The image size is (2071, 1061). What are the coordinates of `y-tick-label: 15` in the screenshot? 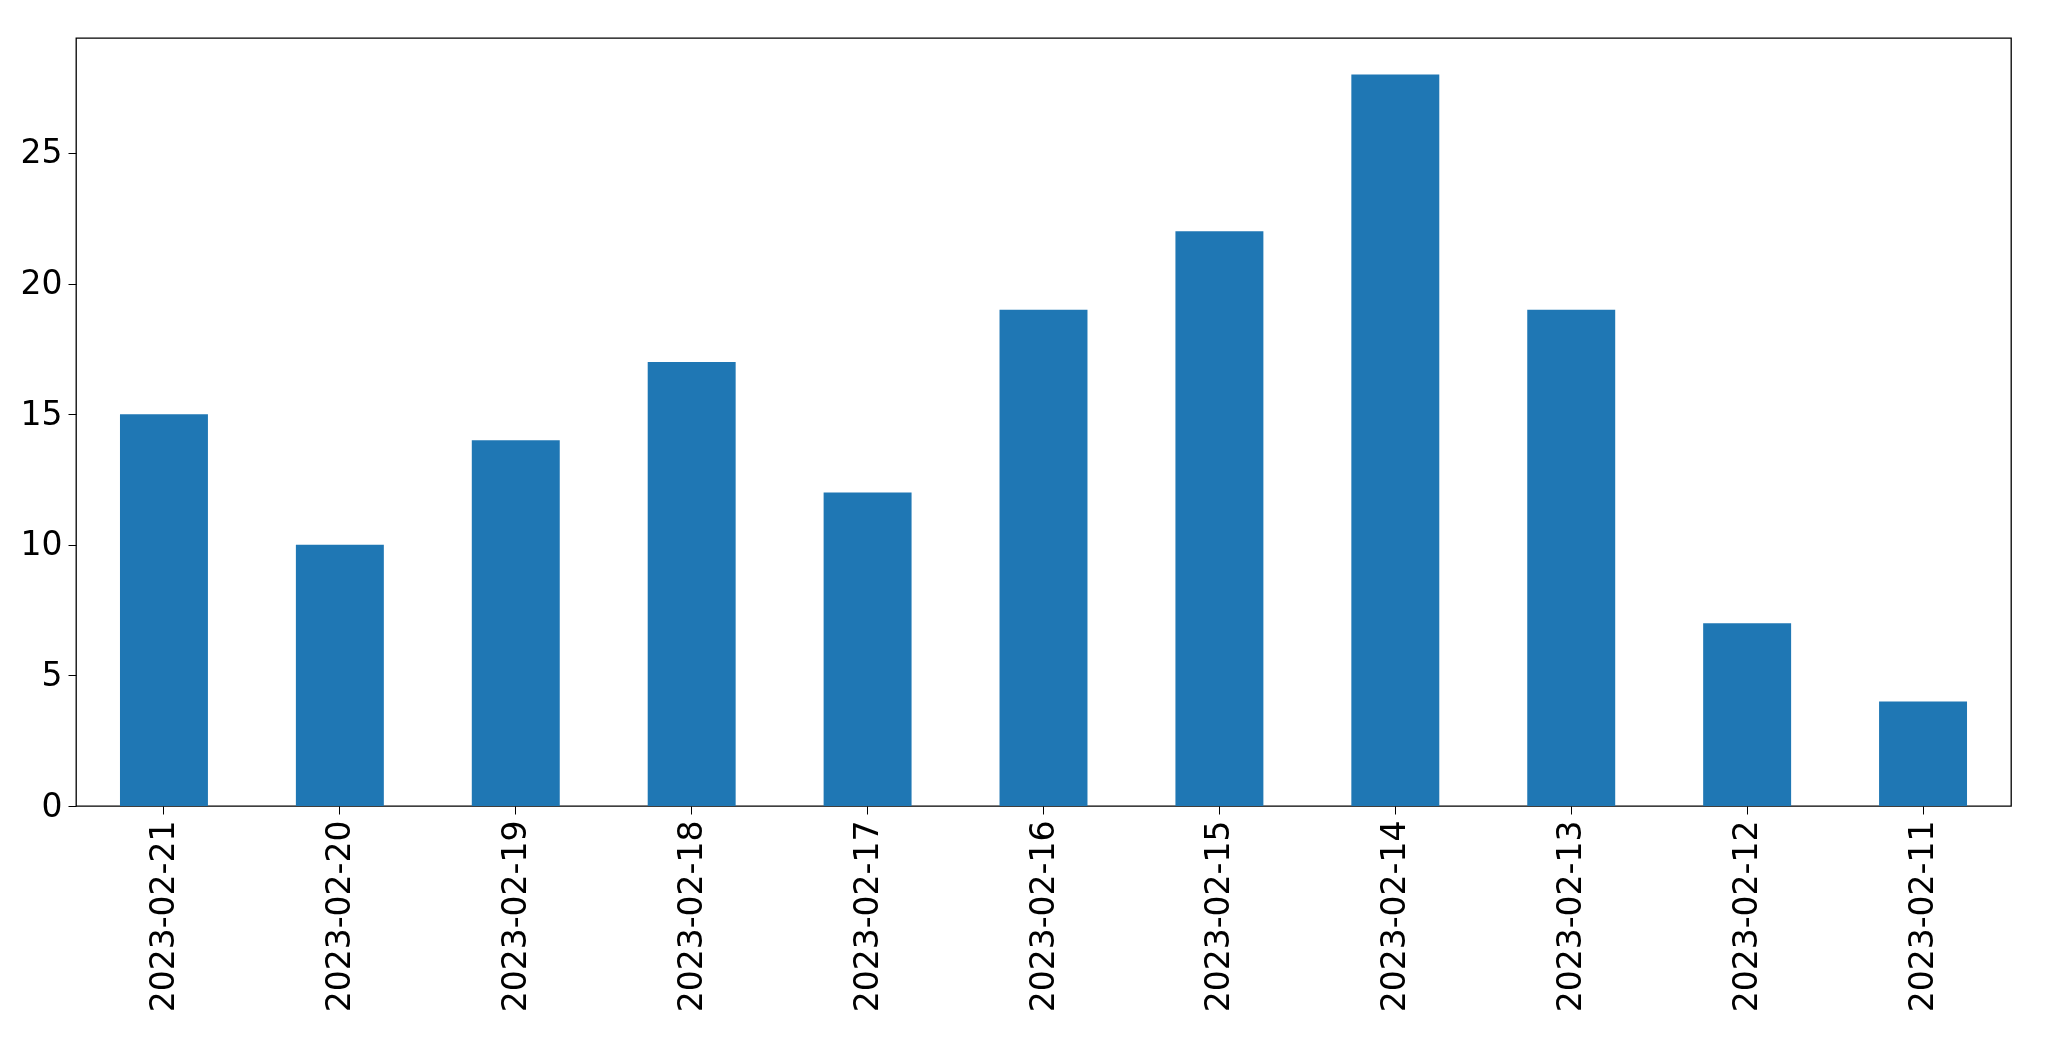 It's located at (41, 413).